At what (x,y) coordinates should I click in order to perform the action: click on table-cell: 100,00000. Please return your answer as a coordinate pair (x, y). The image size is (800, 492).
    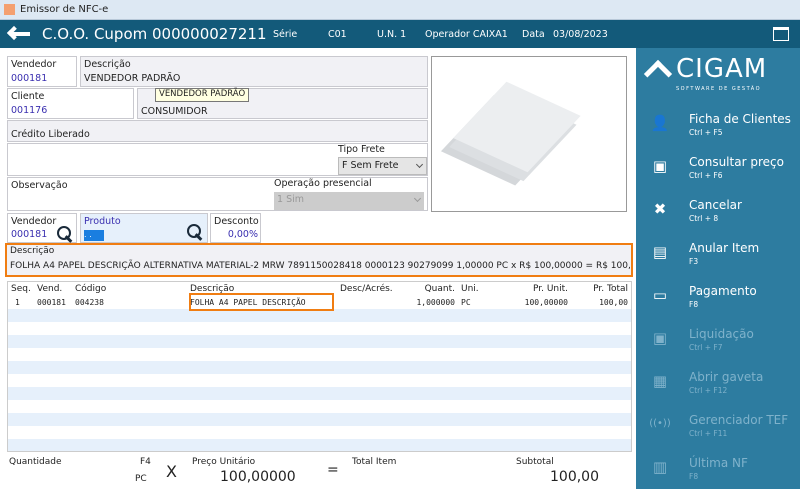
    Looking at the image, I should click on (546, 302).